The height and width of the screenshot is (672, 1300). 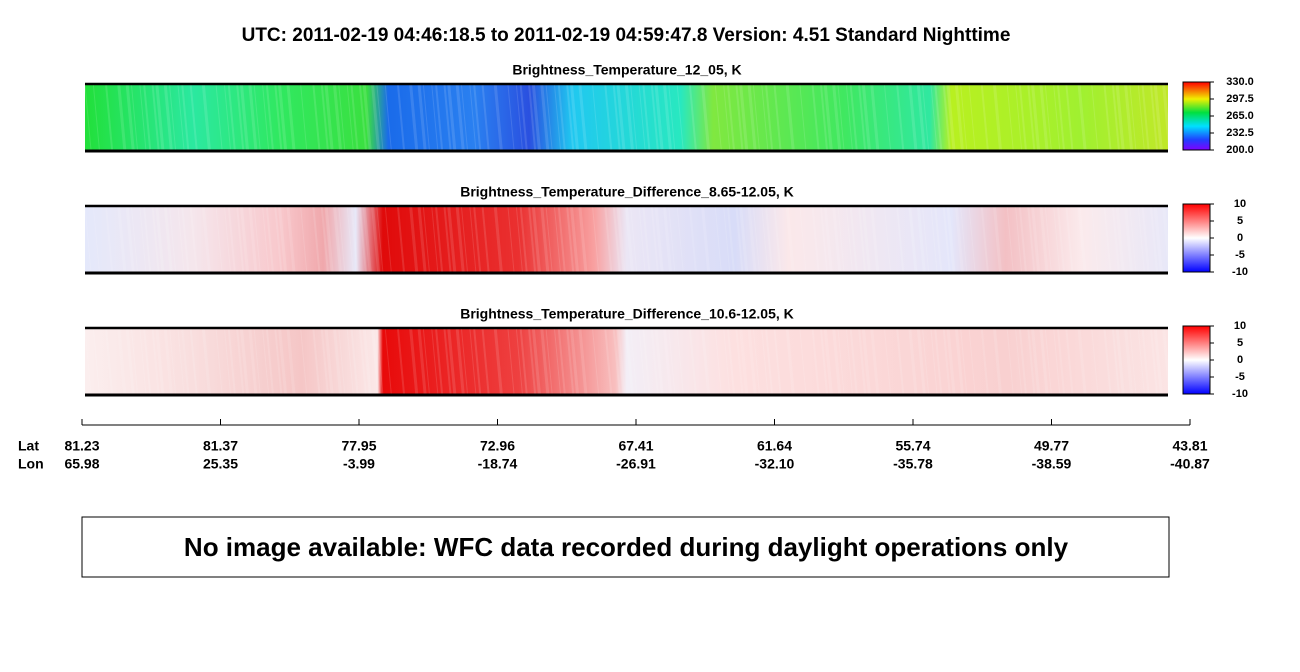 What do you see at coordinates (912, 446) in the screenshot?
I see `lat-value: 55.74` at bounding box center [912, 446].